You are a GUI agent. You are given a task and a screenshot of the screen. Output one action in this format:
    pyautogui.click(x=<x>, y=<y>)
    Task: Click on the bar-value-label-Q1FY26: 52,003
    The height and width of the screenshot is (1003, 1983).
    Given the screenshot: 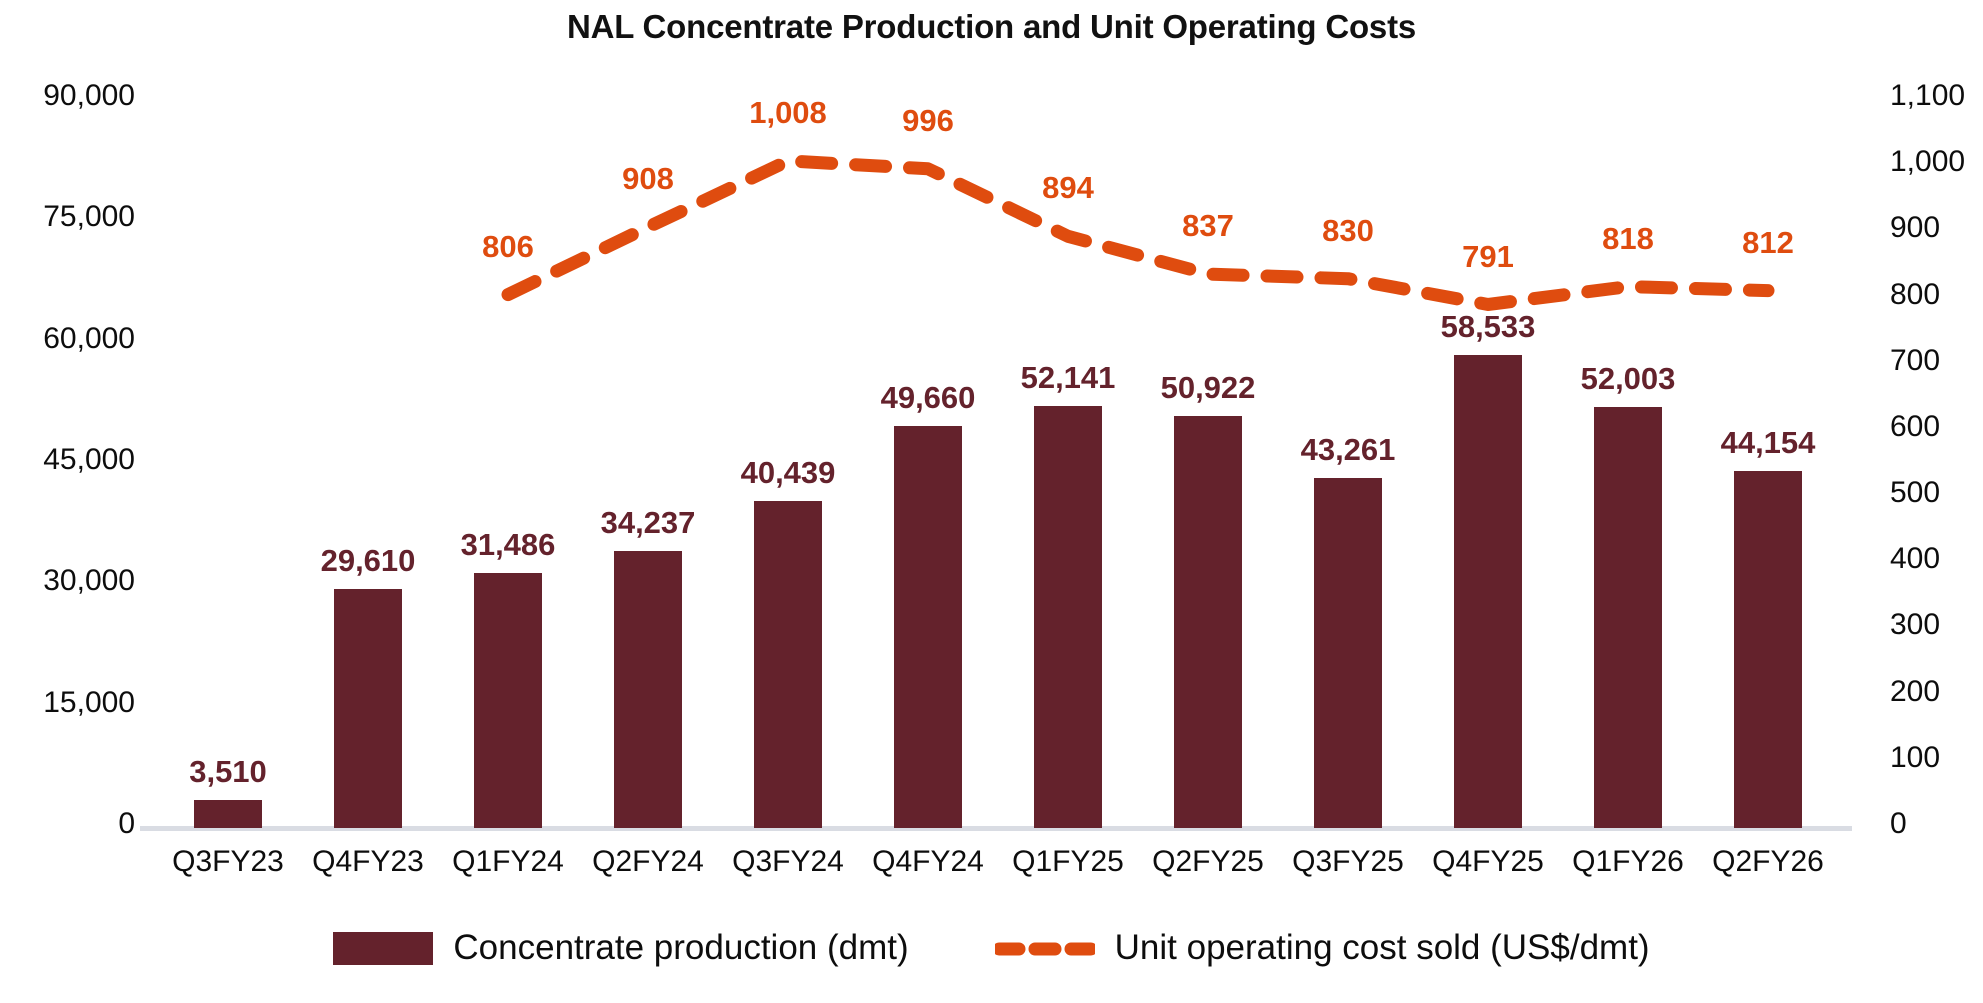 What is the action you would take?
    pyautogui.click(x=1628, y=379)
    